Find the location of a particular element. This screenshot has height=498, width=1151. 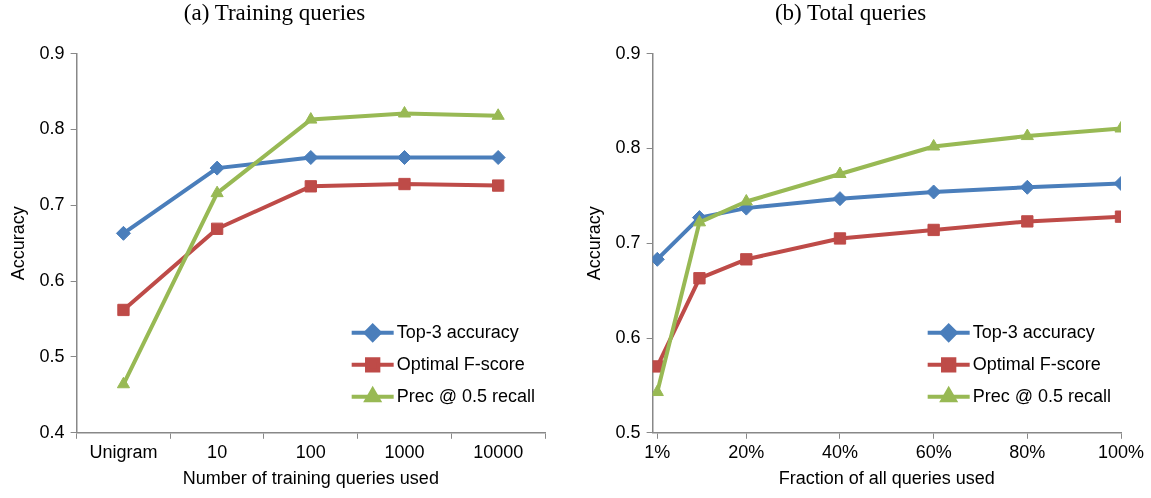

x-tick-label: 1000 is located at coordinates (404, 451).